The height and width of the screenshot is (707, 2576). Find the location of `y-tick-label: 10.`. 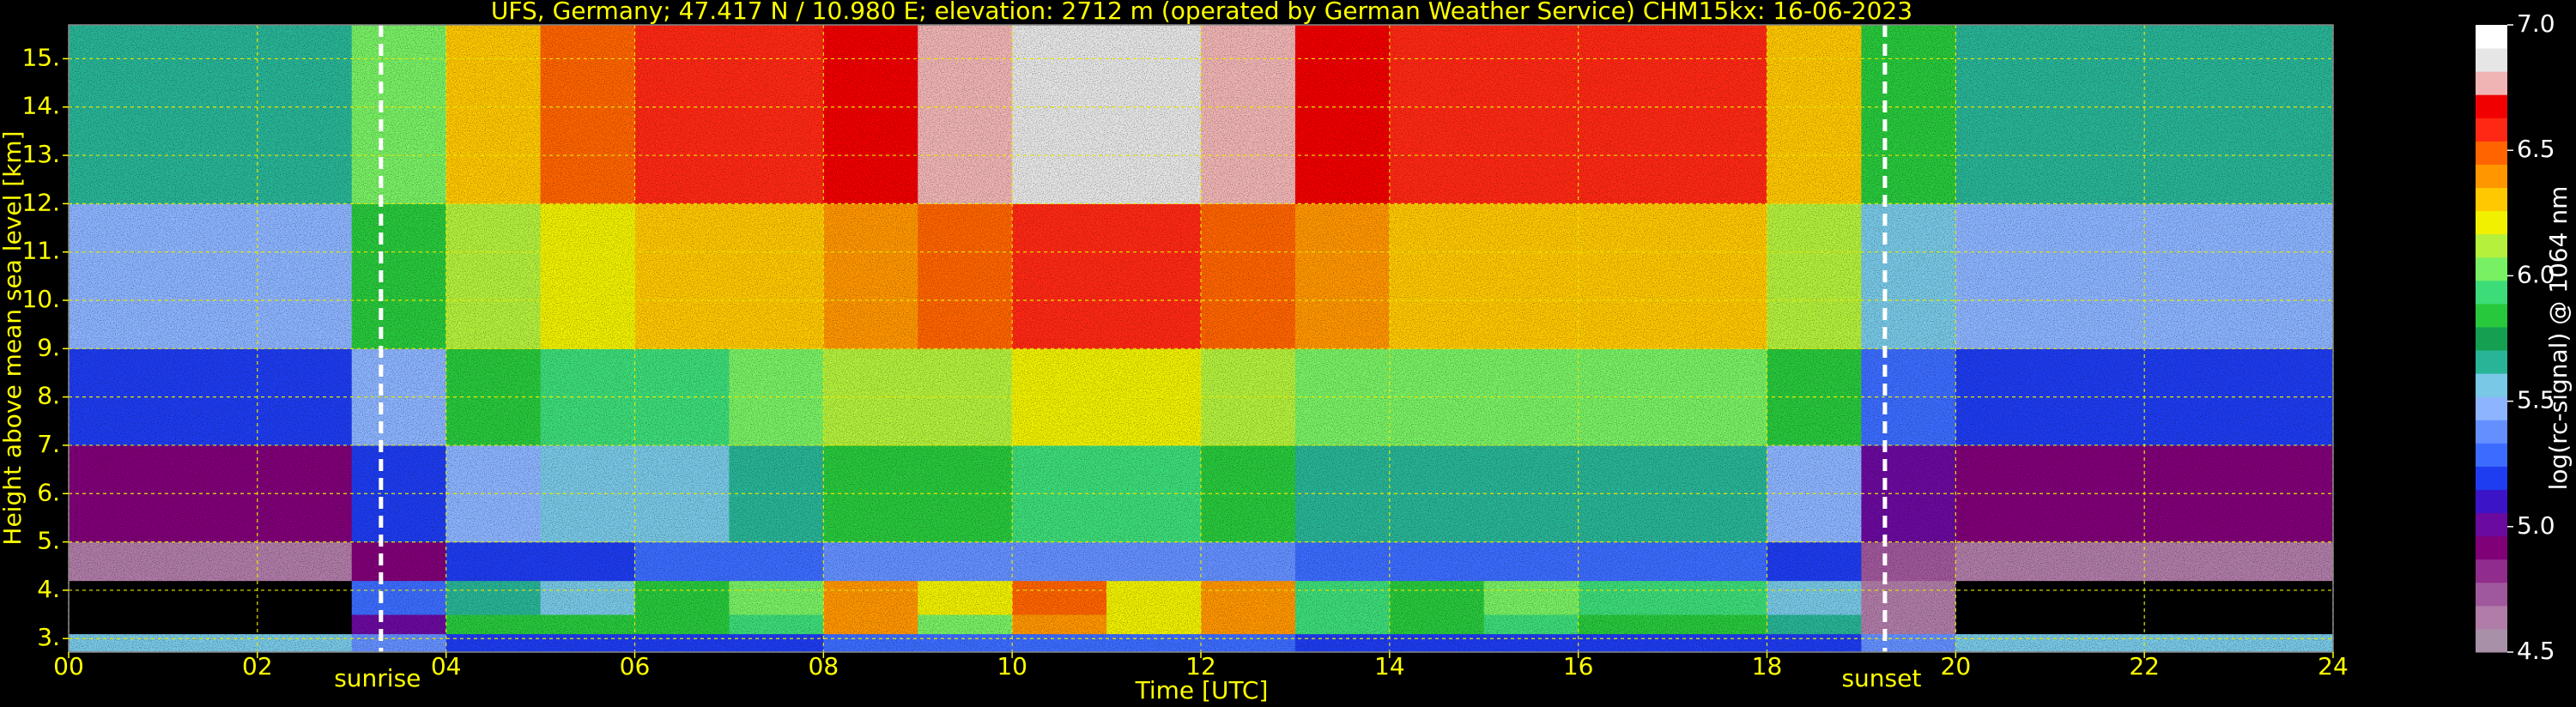

y-tick-label: 10. is located at coordinates (40, 299).